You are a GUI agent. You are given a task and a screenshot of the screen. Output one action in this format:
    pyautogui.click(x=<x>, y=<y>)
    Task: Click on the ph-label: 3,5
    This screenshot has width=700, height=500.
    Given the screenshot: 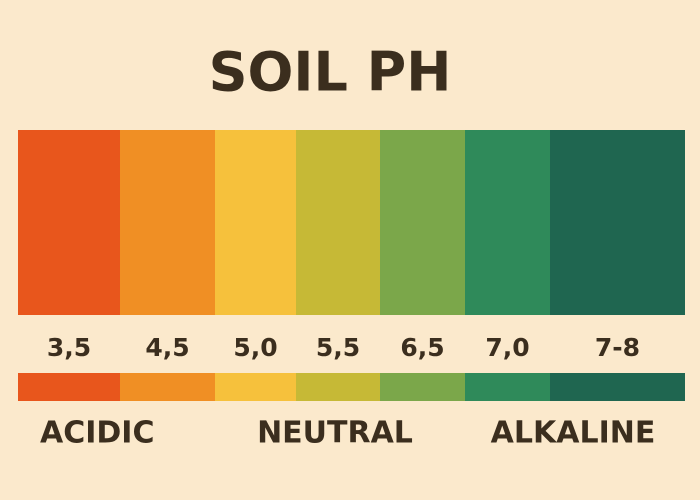 What is the action you would take?
    pyautogui.click(x=69, y=347)
    